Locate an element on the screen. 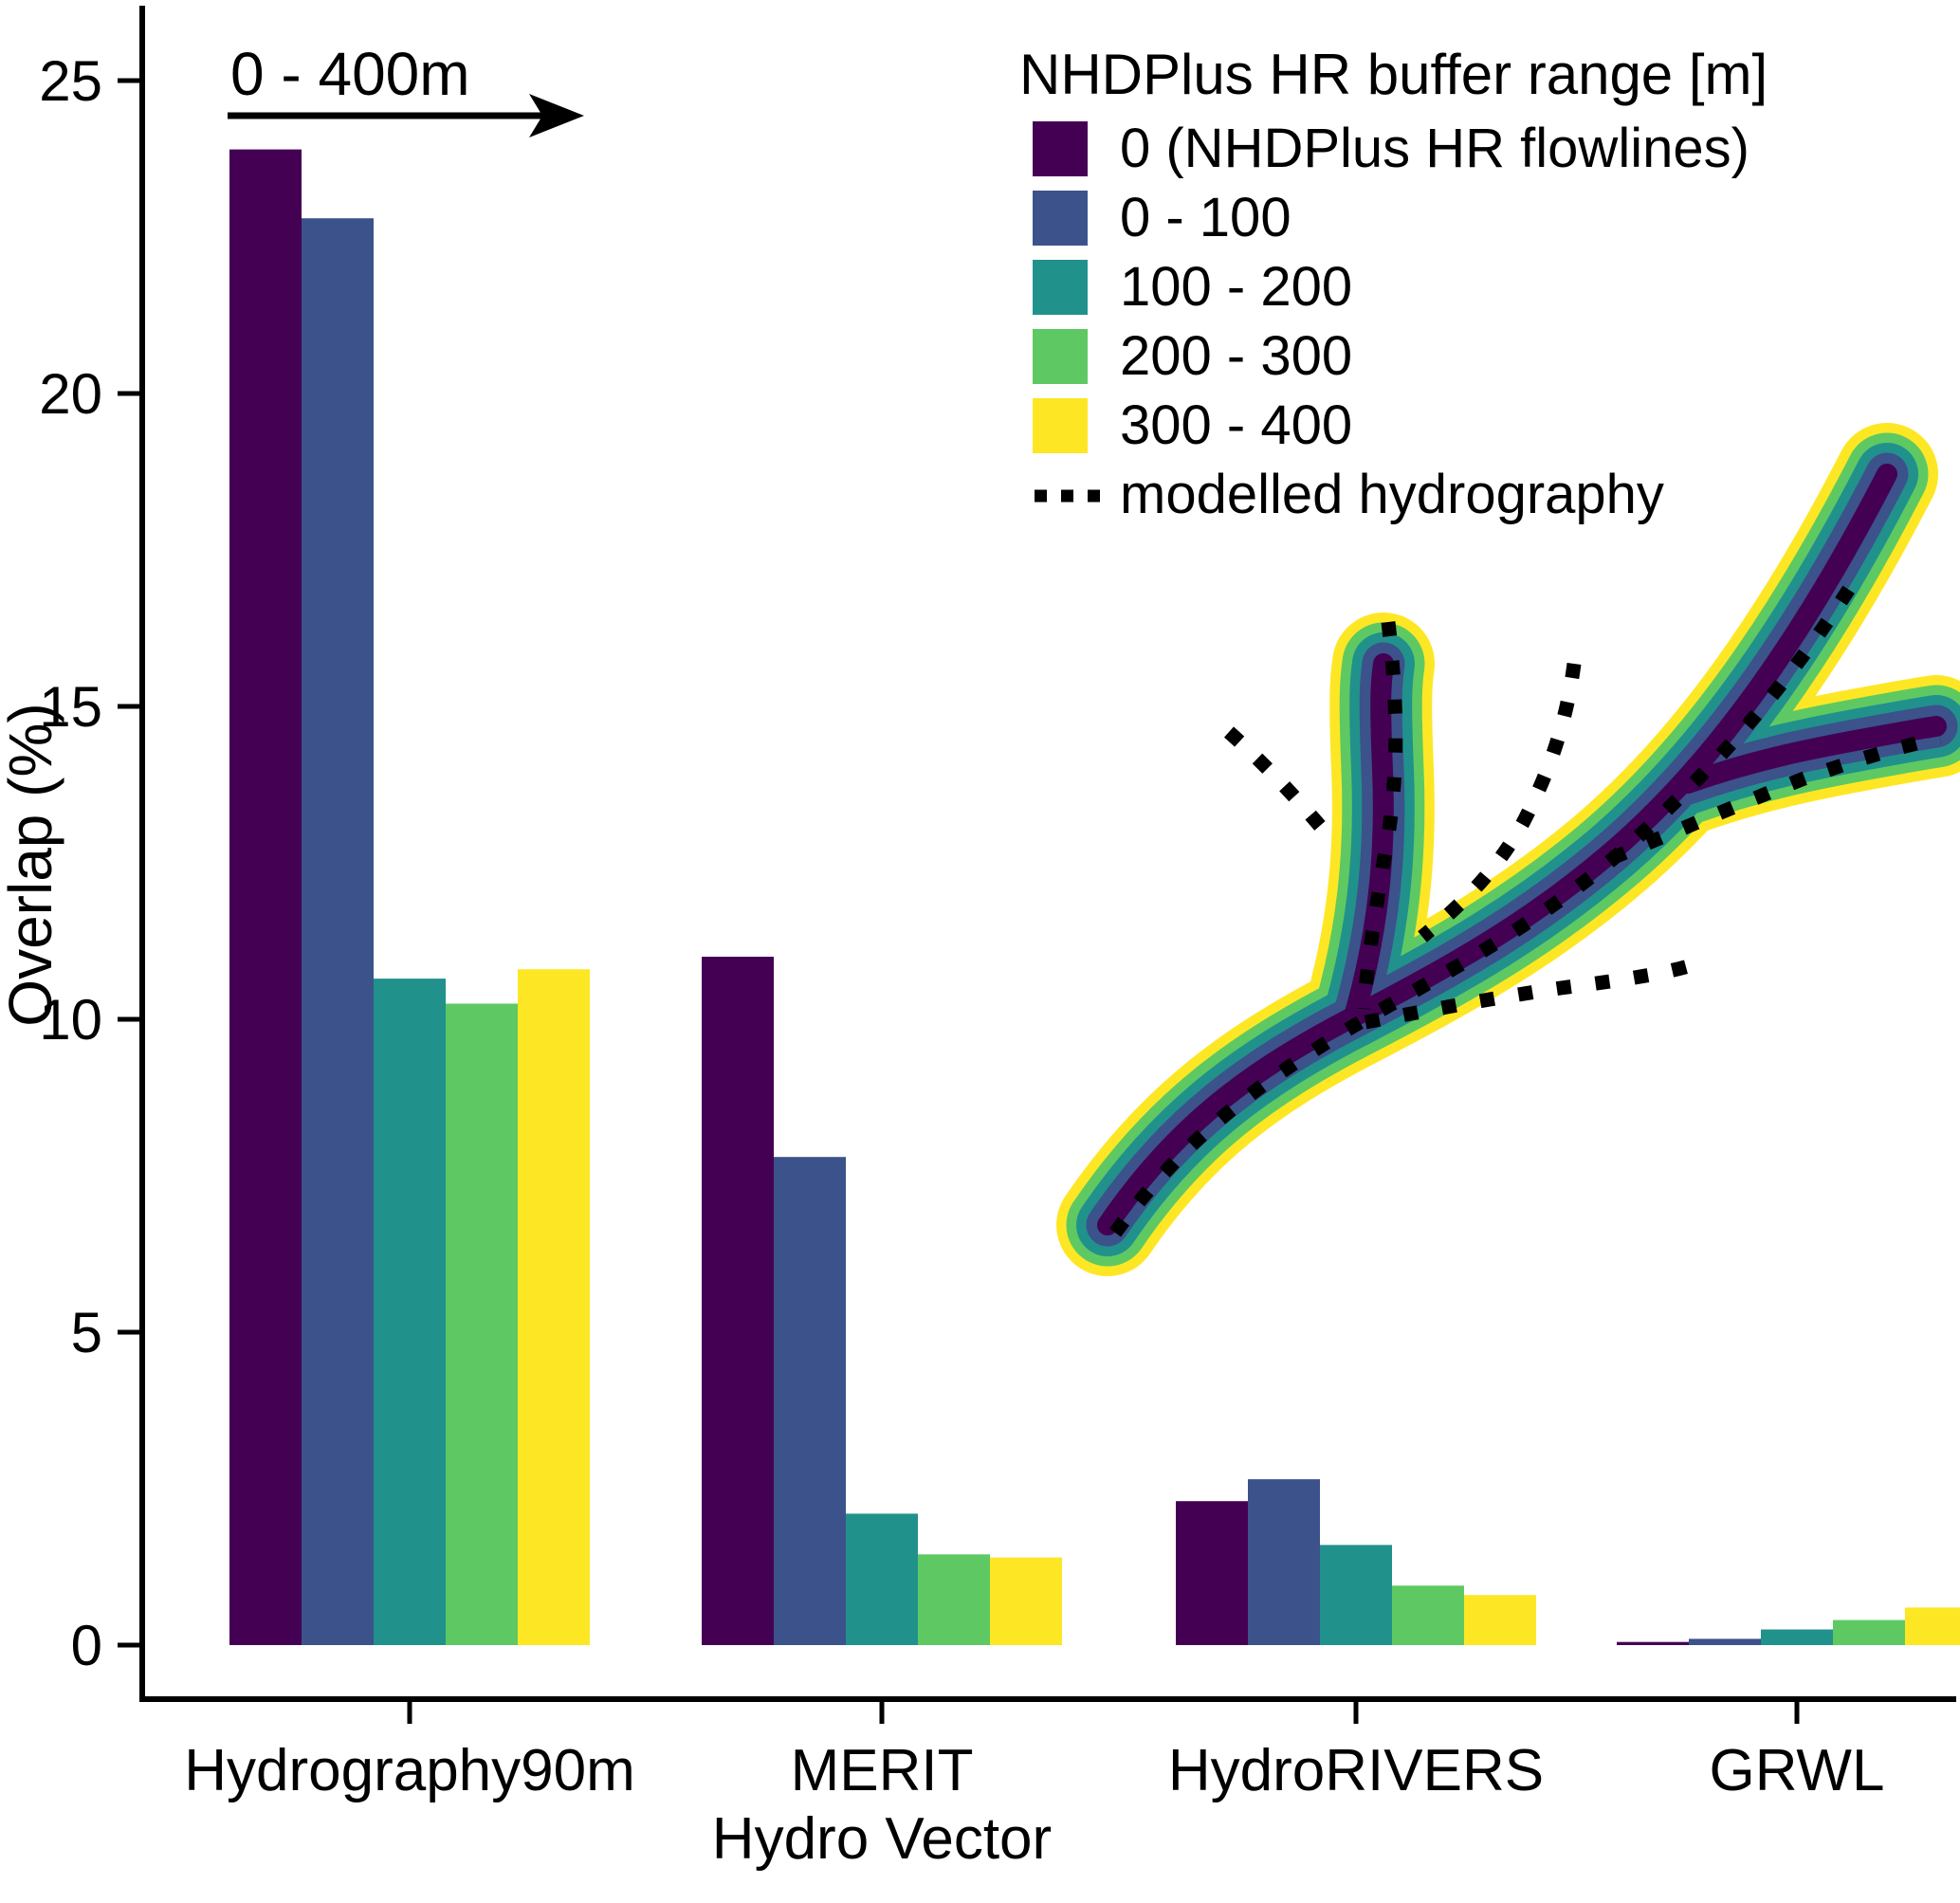  range-annotation-arrow-head is located at coordinates (556, 115).